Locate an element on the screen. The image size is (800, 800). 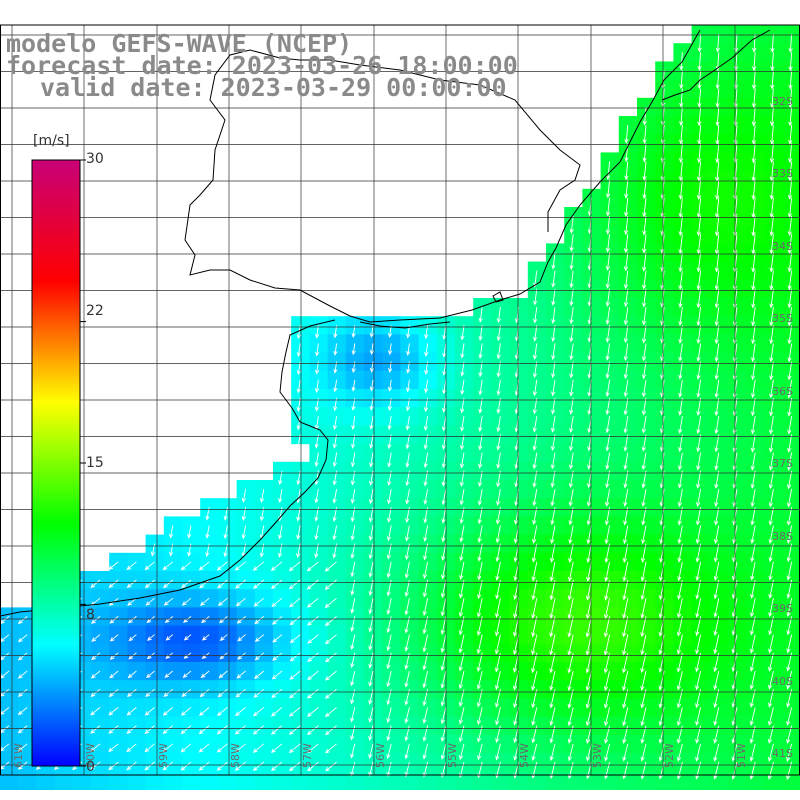
lon-label: 61W is located at coordinates (18, 755).